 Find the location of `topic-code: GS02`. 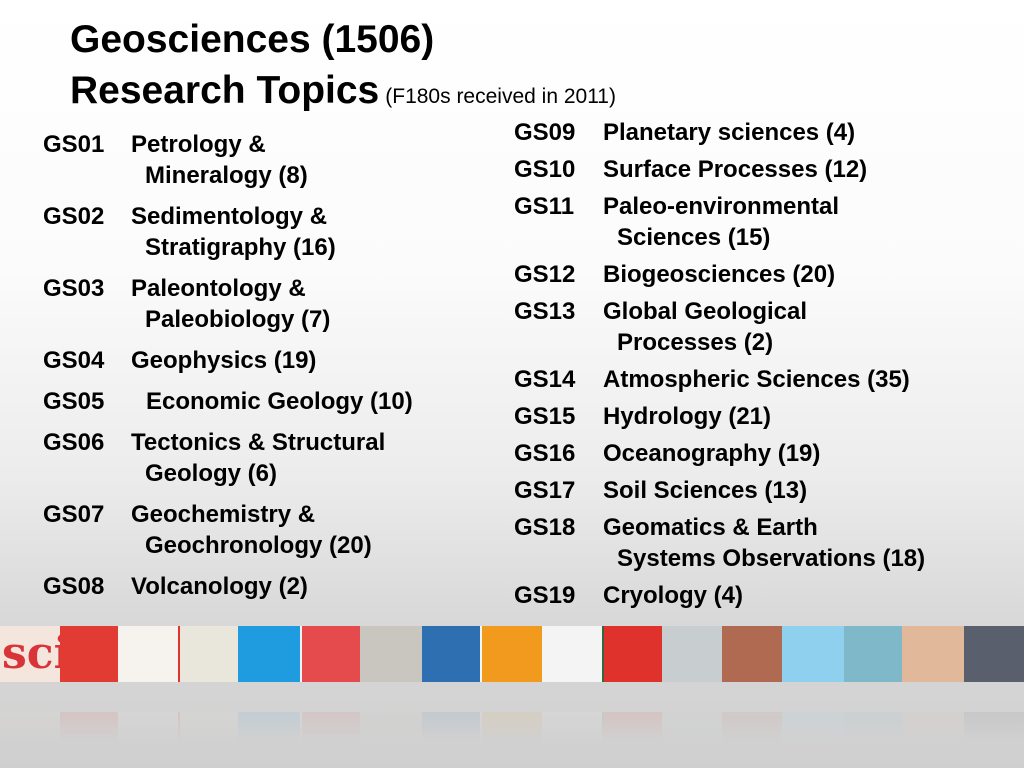

topic-code: GS02 is located at coordinates (74, 216).